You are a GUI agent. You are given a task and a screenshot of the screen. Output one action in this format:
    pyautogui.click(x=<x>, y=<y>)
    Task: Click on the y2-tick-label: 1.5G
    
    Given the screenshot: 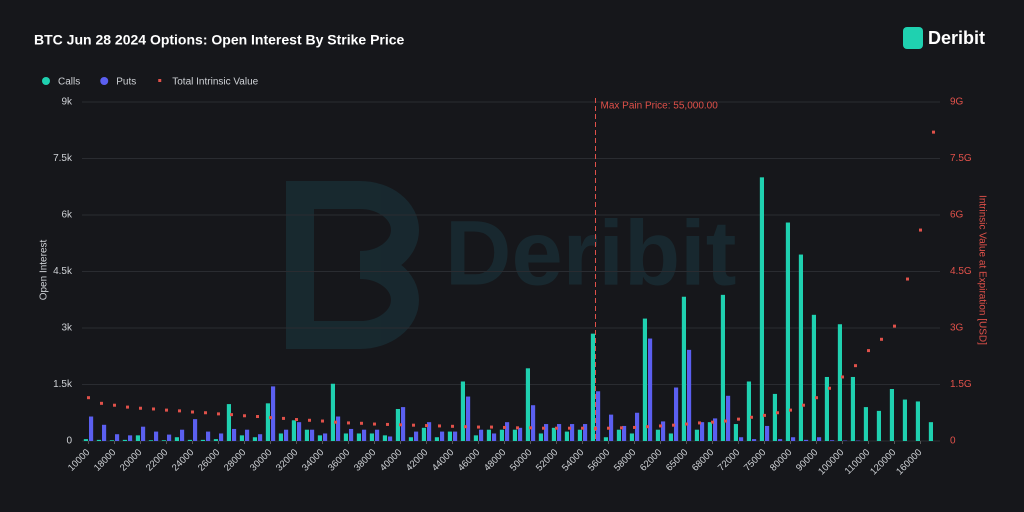 What is the action you would take?
    pyautogui.click(x=961, y=384)
    